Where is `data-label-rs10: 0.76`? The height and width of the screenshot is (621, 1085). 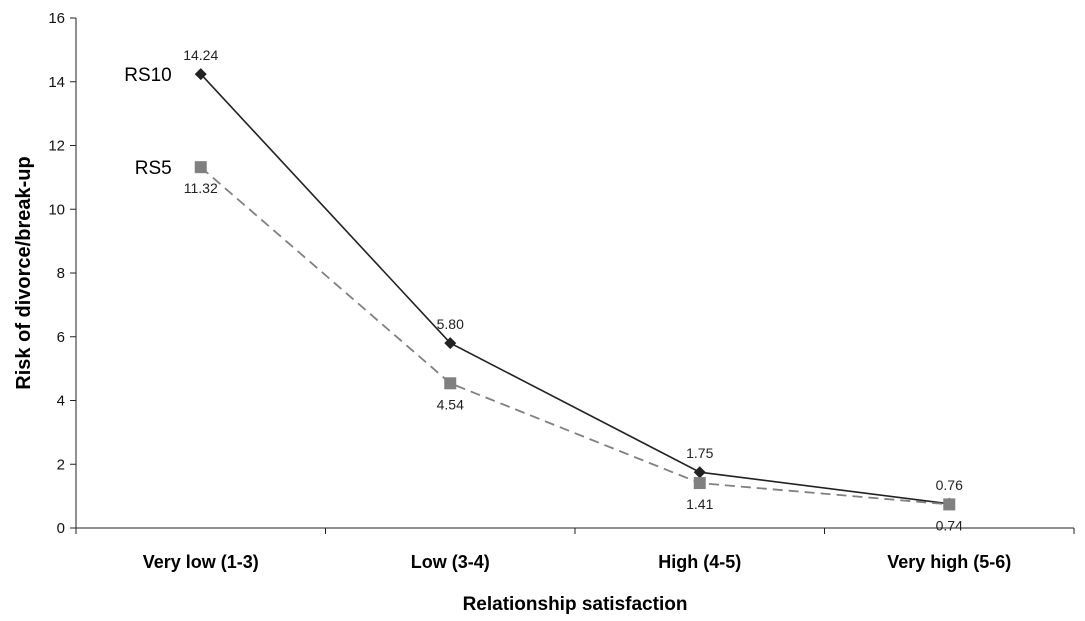 data-label-rs10: 0.76 is located at coordinates (949, 485).